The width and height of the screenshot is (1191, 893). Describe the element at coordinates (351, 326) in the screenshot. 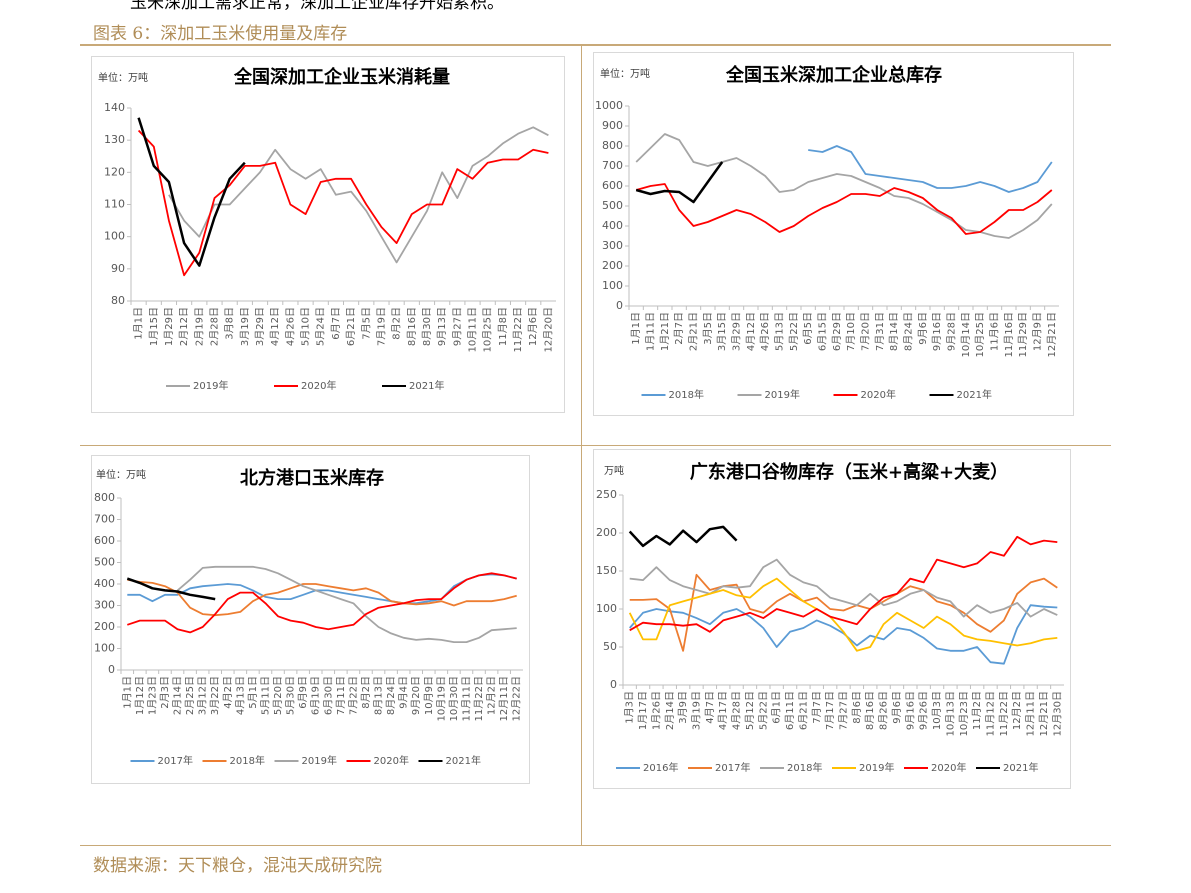

I see `x-tick-label: 6月21日` at that location.